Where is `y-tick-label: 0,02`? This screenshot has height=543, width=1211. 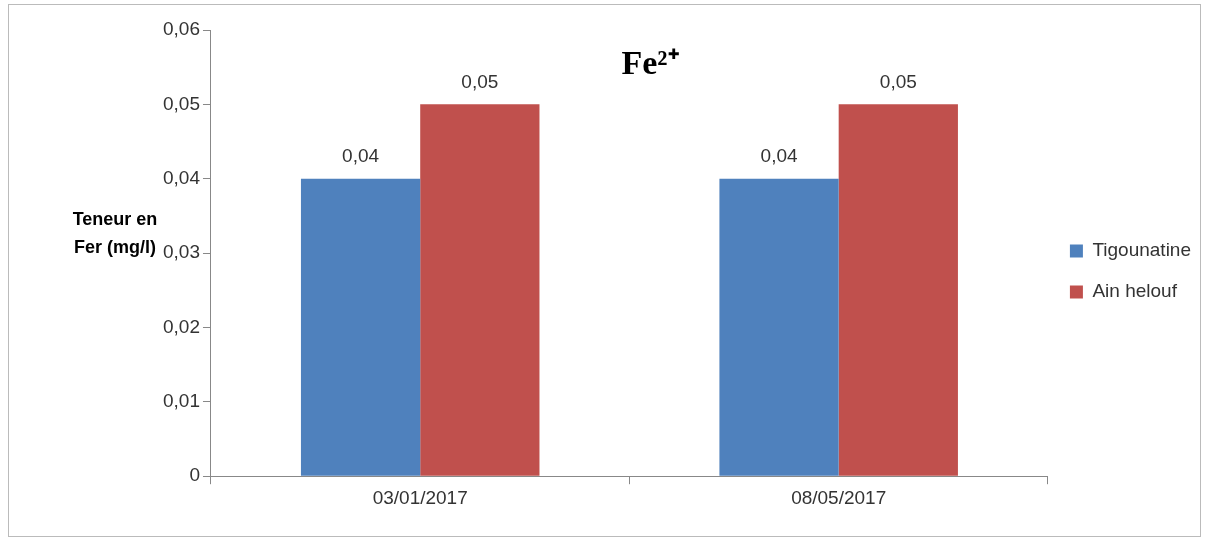 y-tick-label: 0,02 is located at coordinates (181, 326).